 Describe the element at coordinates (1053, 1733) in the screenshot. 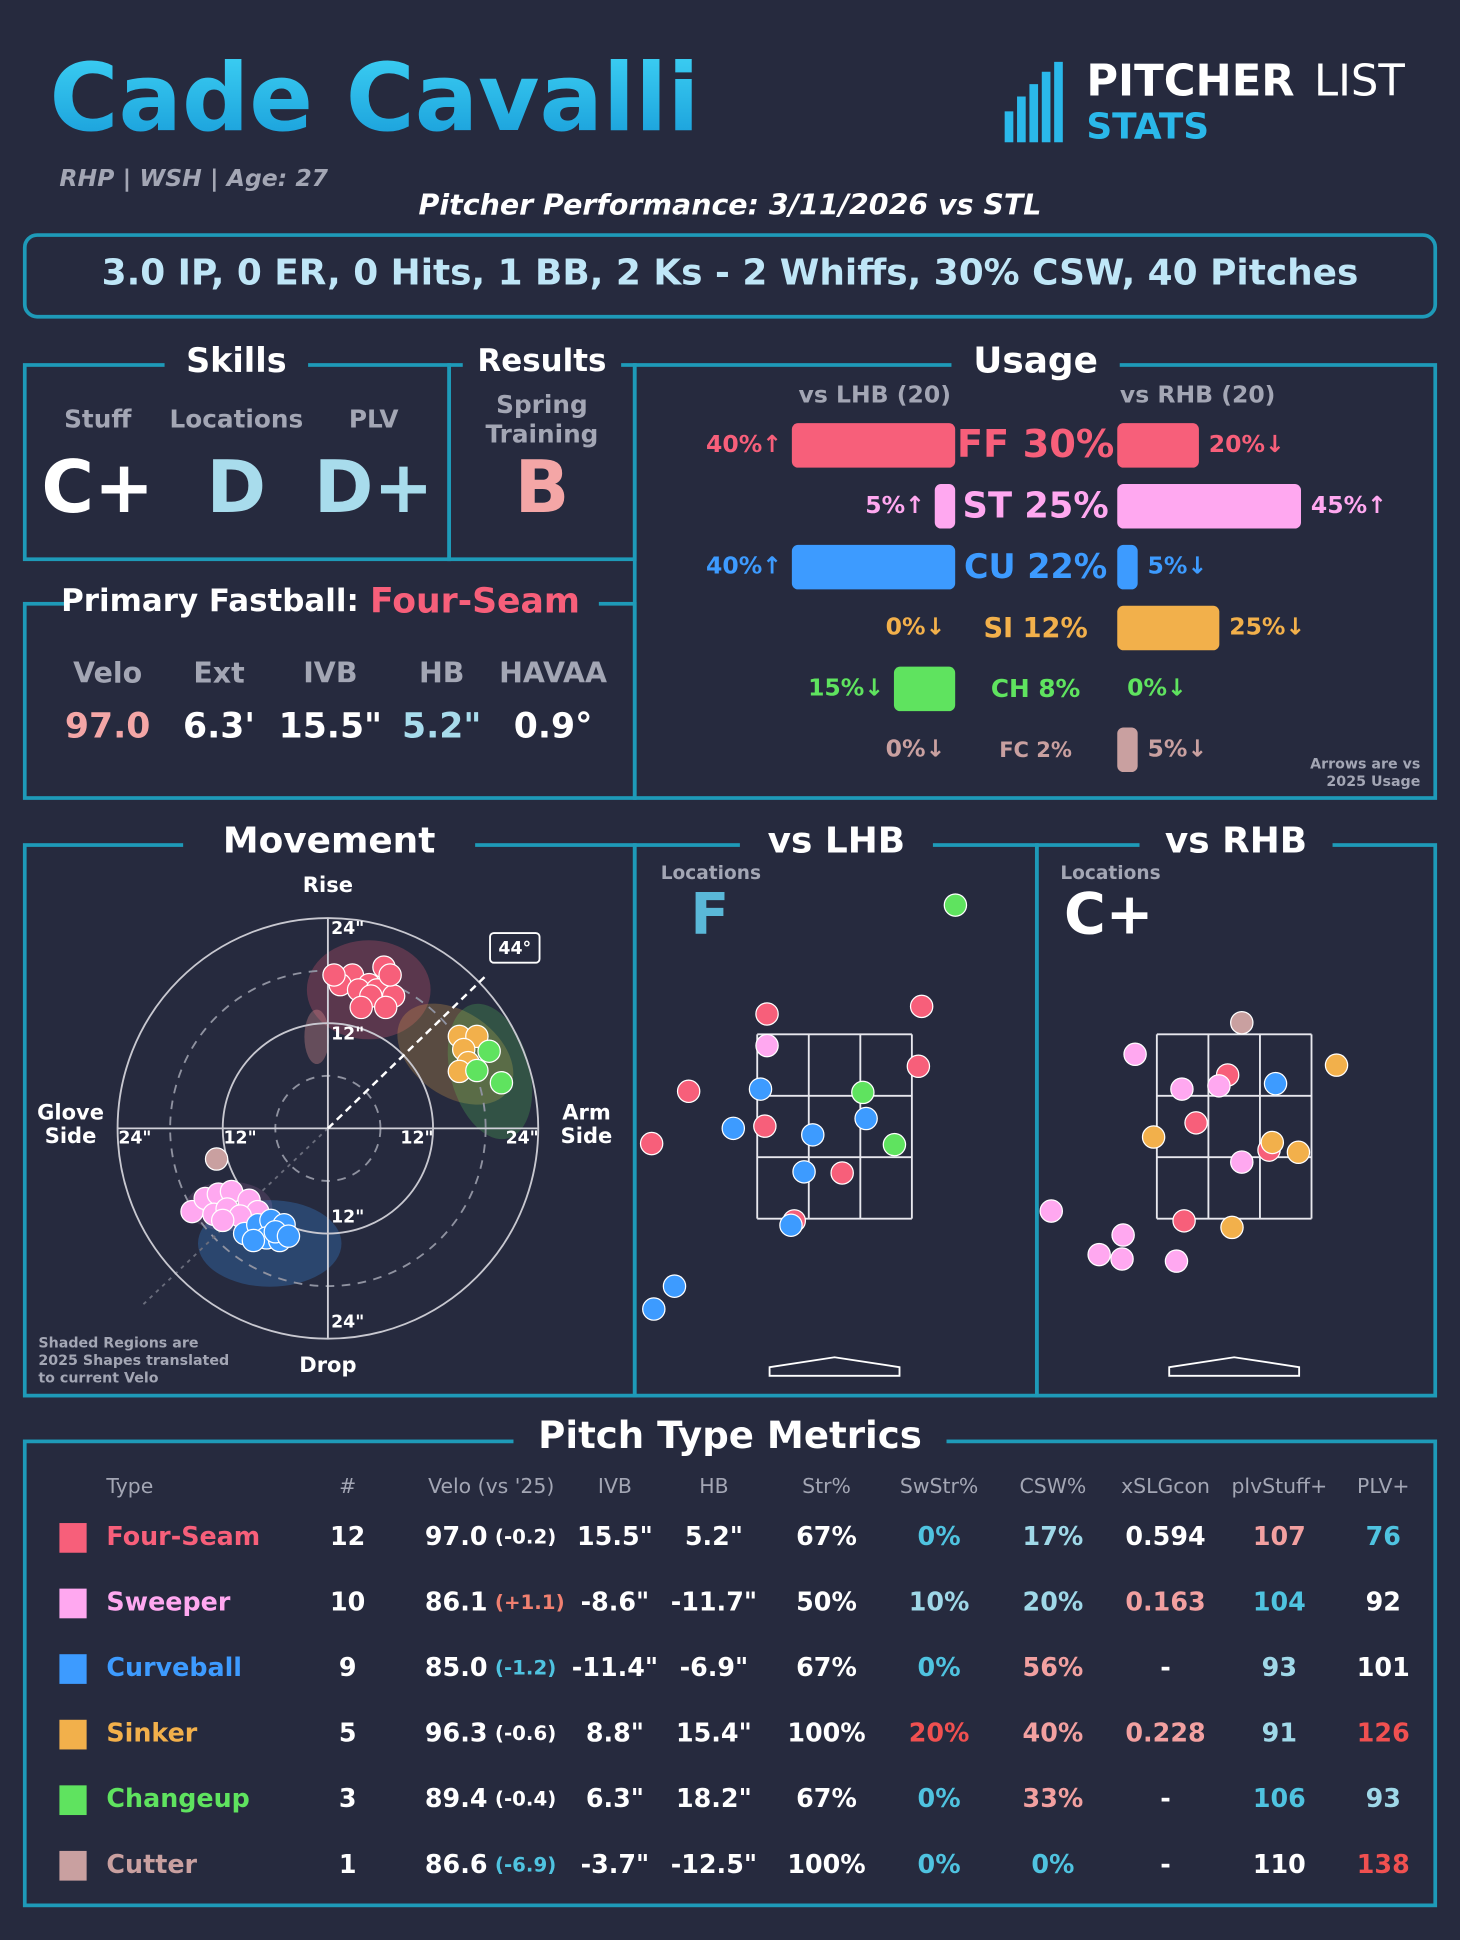

I see `table-cell: 40%` at that location.